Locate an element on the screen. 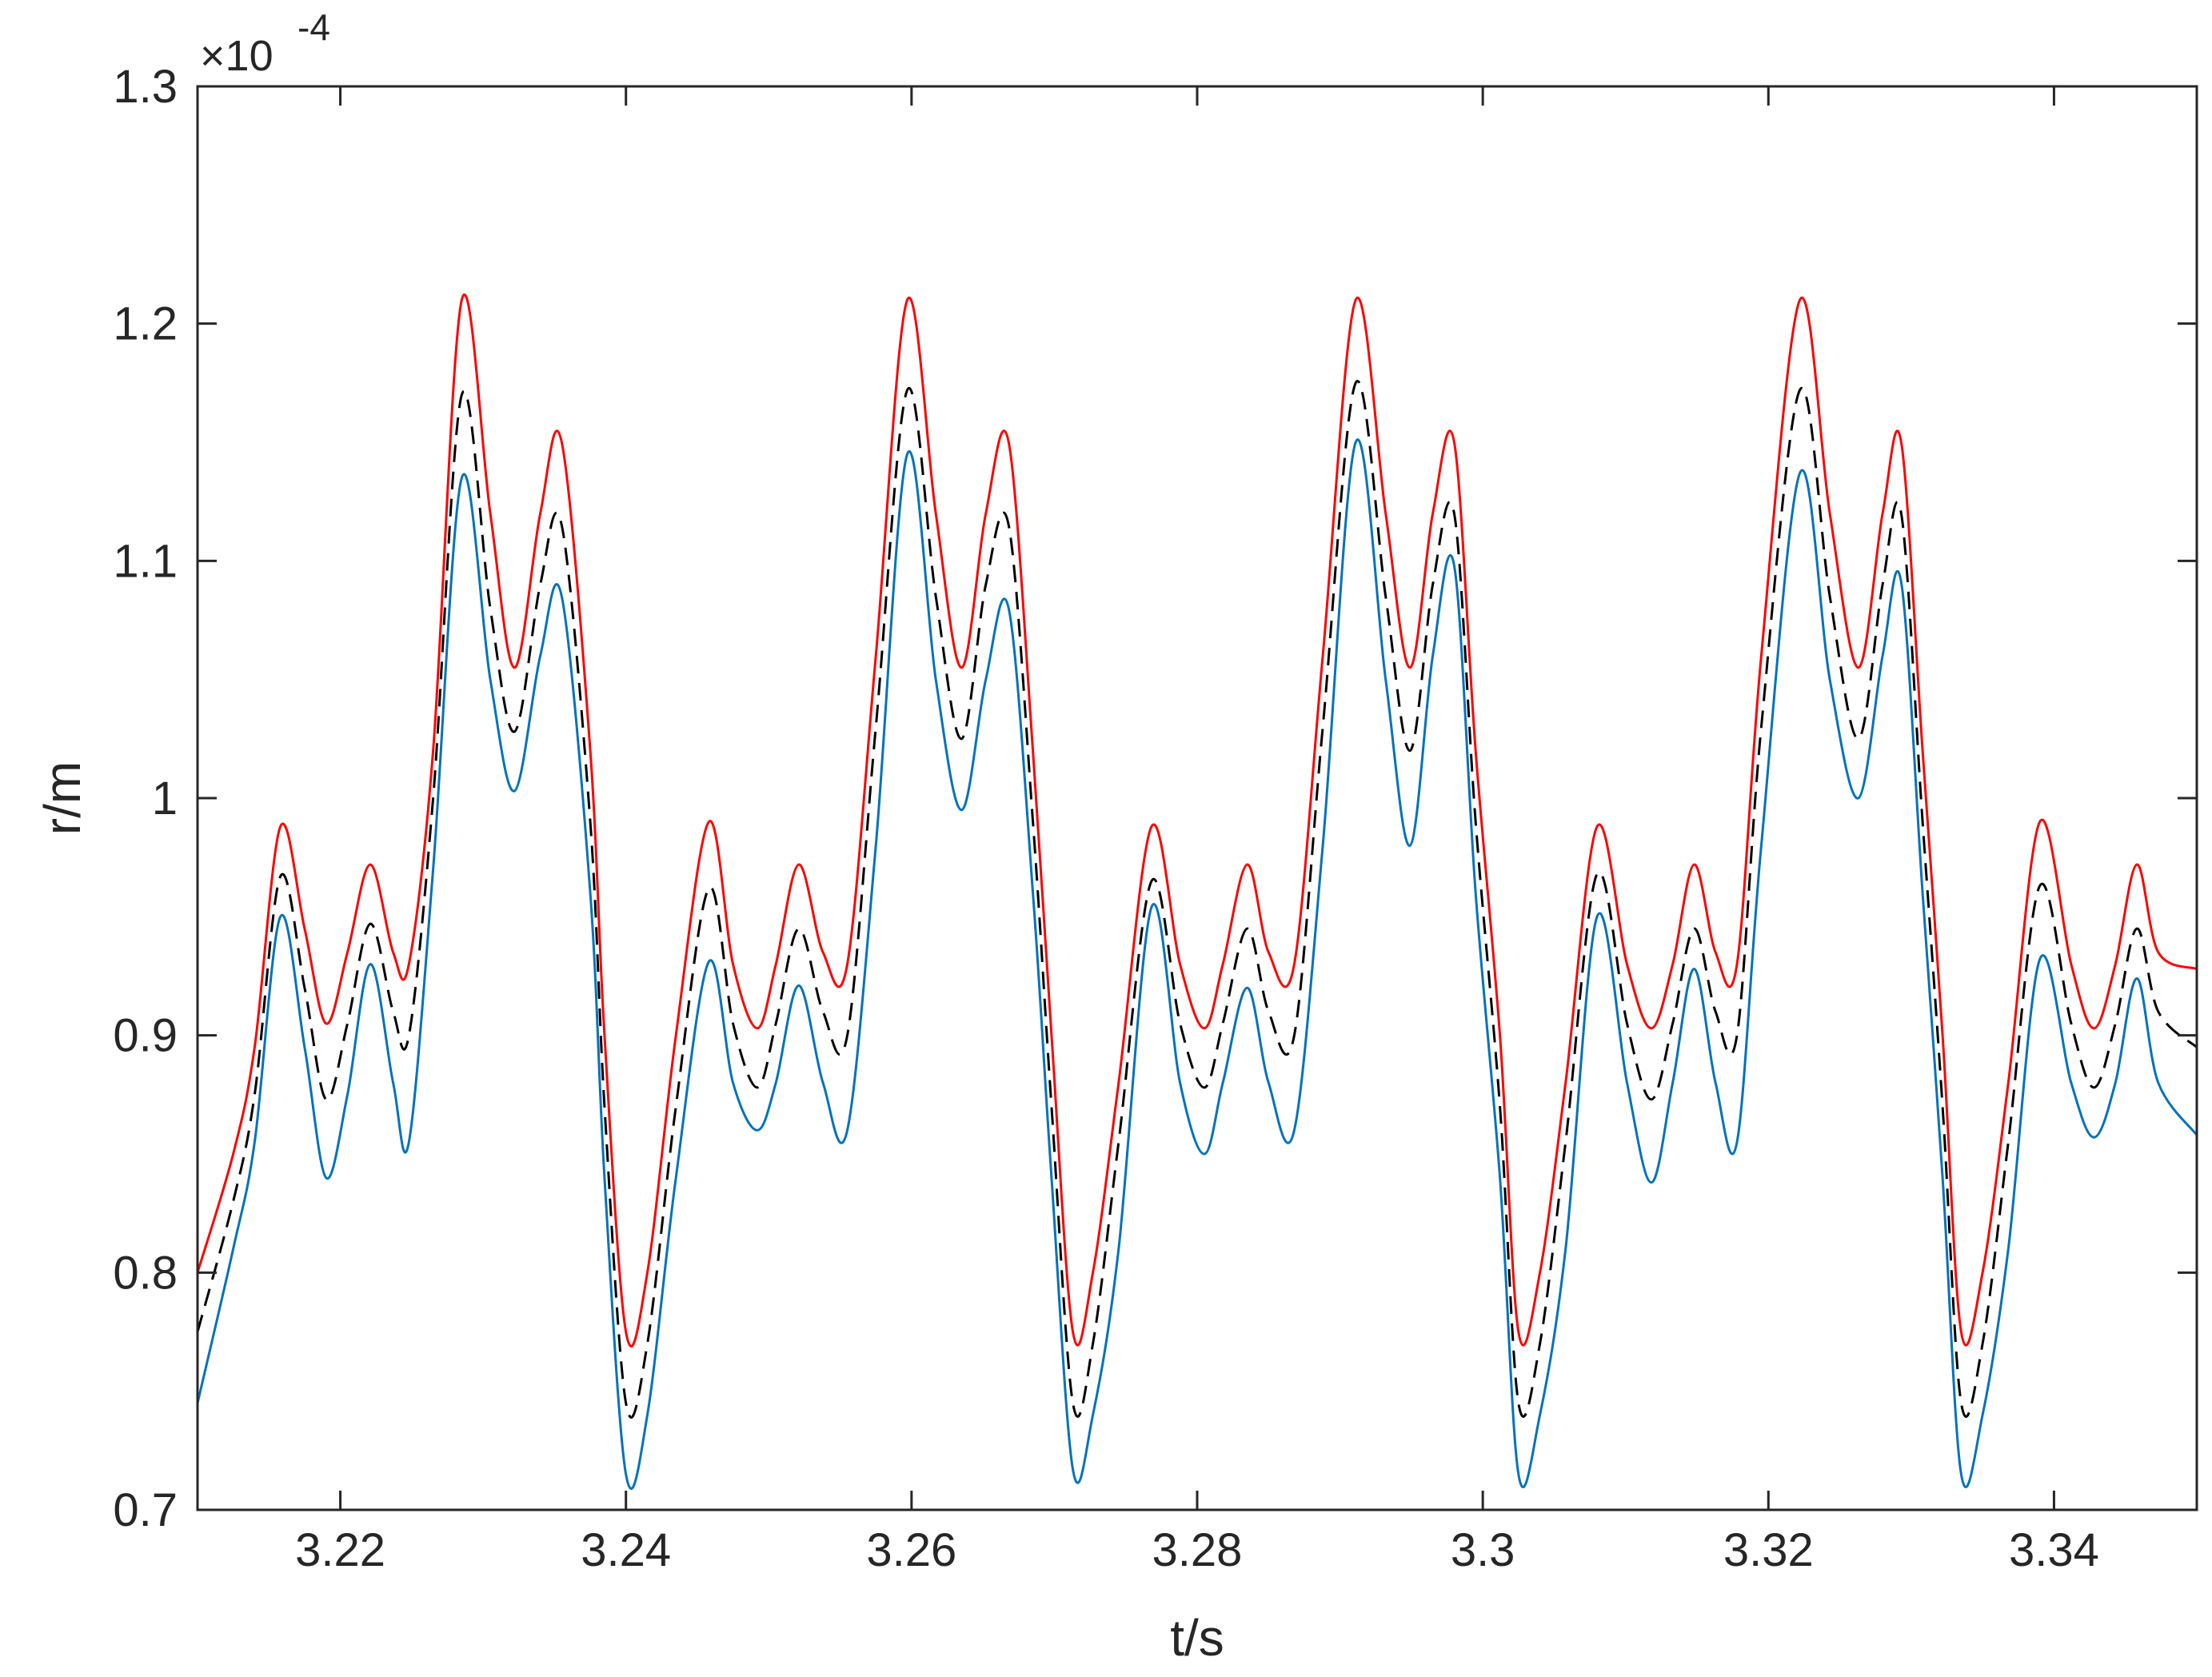 This screenshot has width=2212, height=1677. y-tick-label: 0.8 is located at coordinates (145, 1273).